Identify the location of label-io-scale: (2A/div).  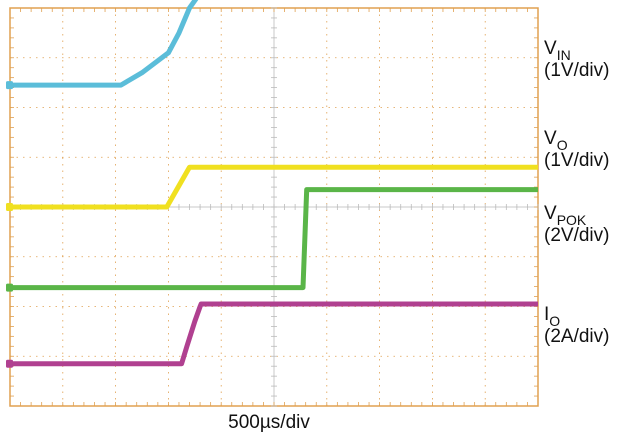
(577, 336).